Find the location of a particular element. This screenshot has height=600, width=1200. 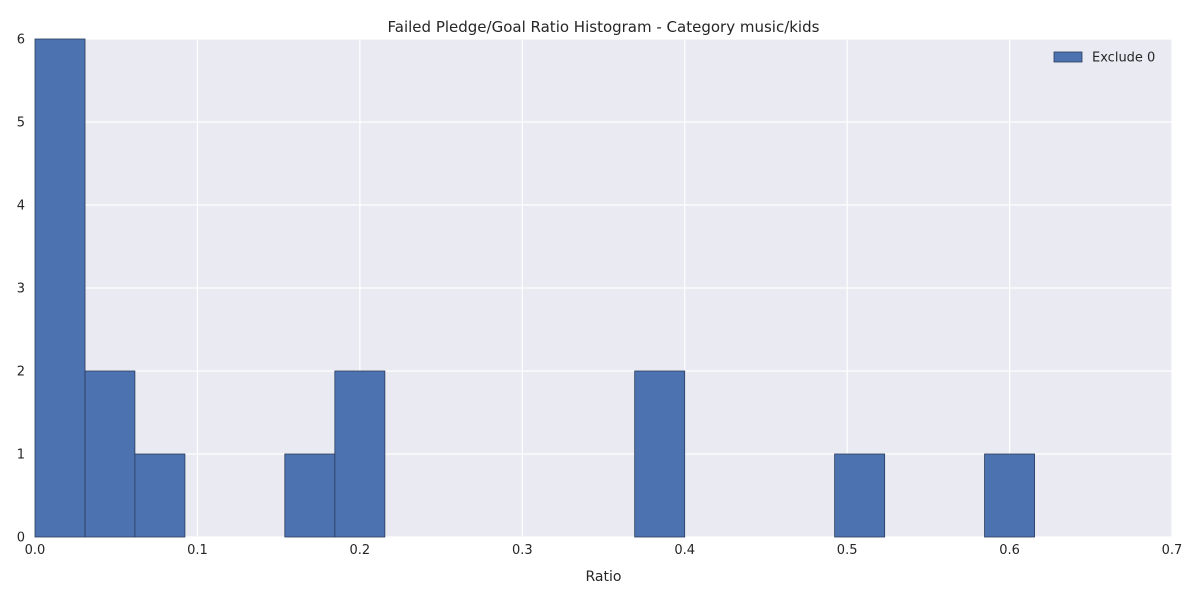

y-tick-label: 3 is located at coordinates (21, 289).